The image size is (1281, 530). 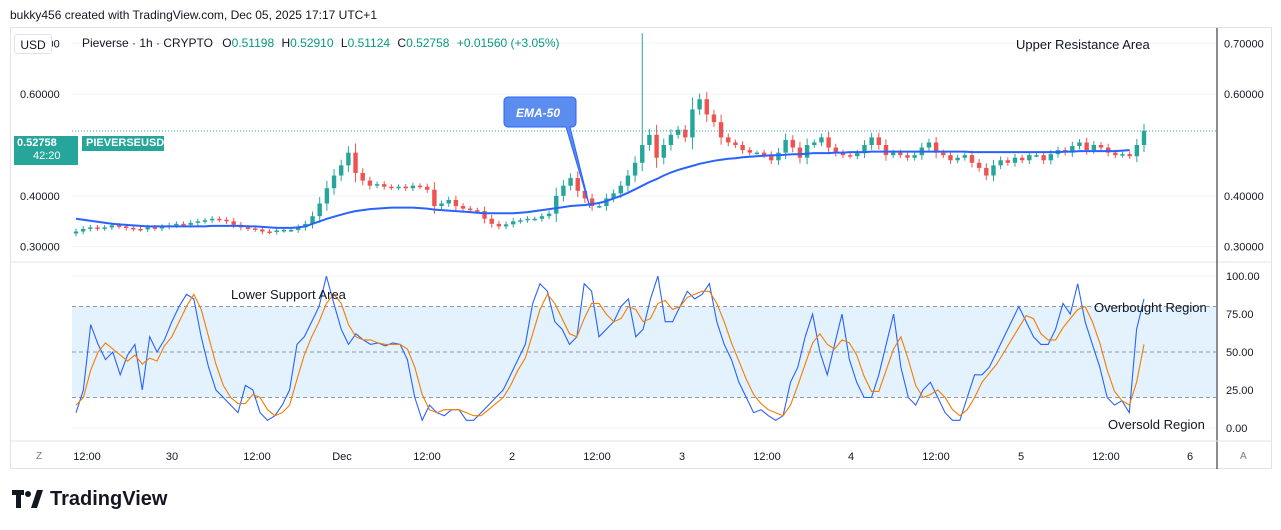 What do you see at coordinates (1244, 248) in the screenshot?
I see `price-tick: 0.30000` at bounding box center [1244, 248].